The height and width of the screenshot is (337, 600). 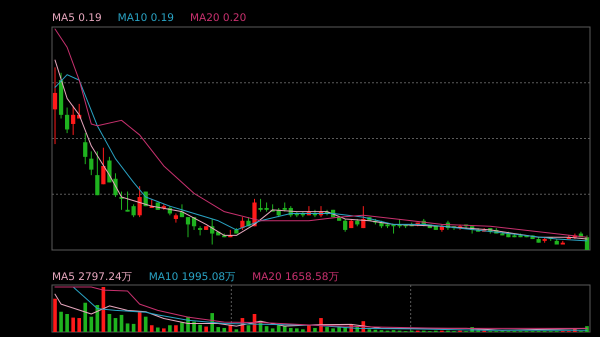 What do you see at coordinates (296, 277) in the screenshot?
I see `text: MA20 1658.58万` at bounding box center [296, 277].